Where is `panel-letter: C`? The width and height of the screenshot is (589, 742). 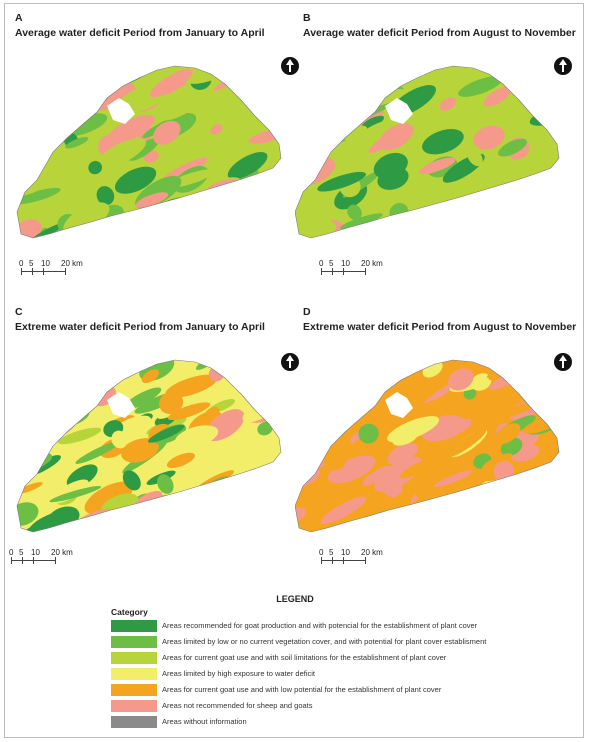 panel-letter: C is located at coordinates (19, 312).